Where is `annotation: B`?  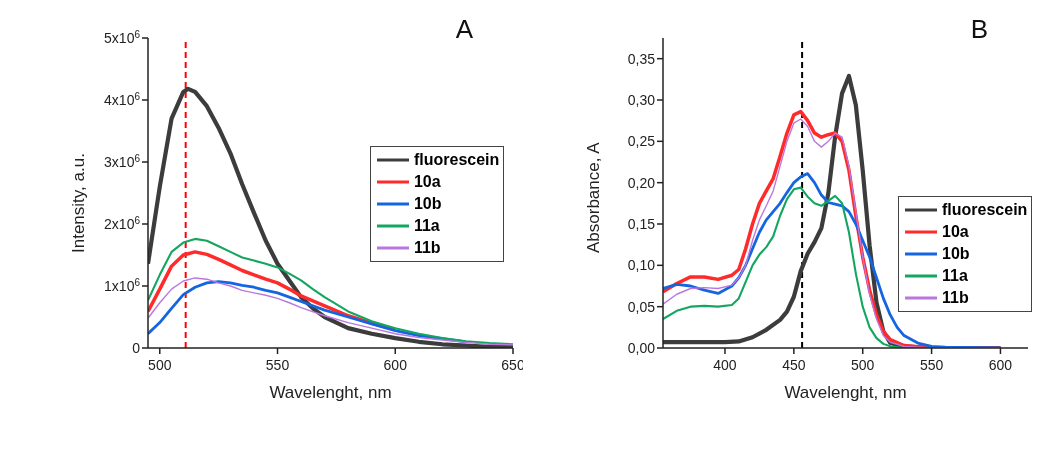 annotation: B is located at coordinates (979, 29).